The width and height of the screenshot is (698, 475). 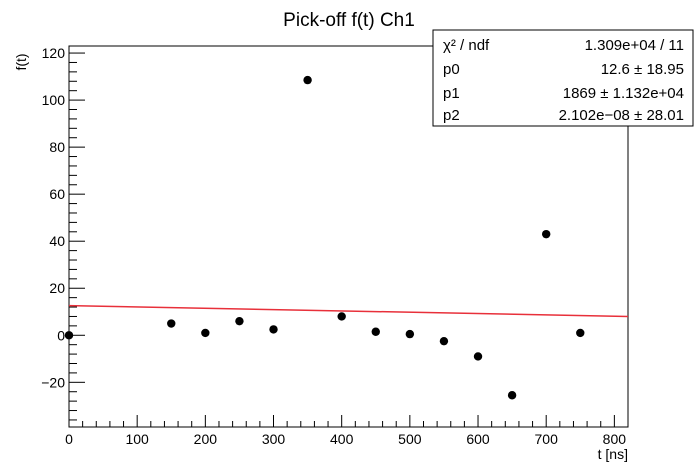 What do you see at coordinates (451, 115) in the screenshot?
I see `stats-label-p2: p2` at bounding box center [451, 115].